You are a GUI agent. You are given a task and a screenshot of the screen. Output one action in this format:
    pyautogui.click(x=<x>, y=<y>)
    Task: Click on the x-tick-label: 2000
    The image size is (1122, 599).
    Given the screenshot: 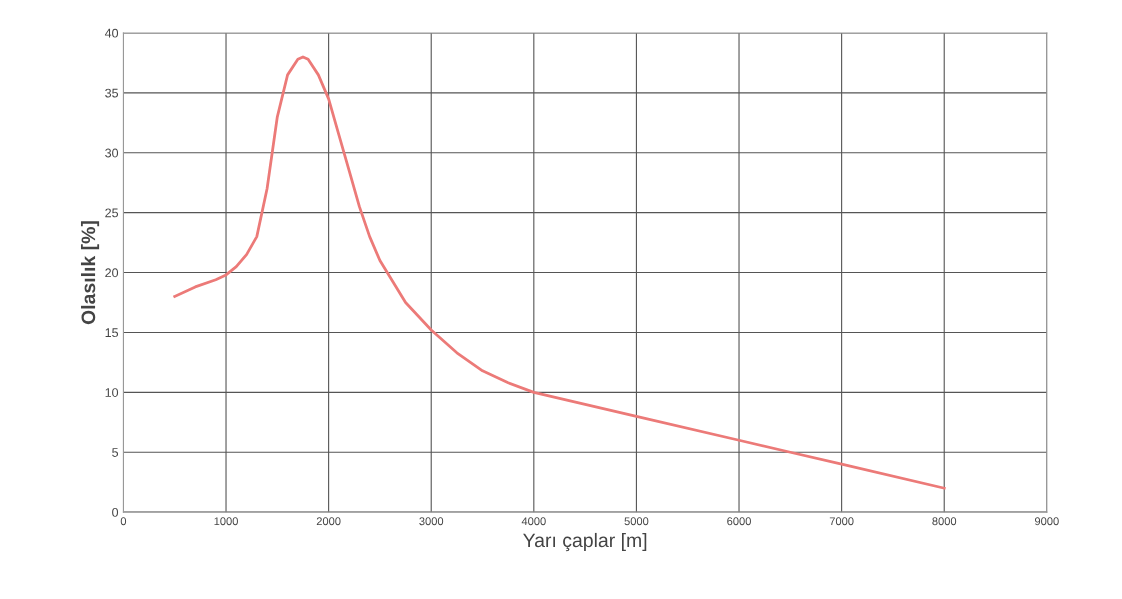 What is the action you would take?
    pyautogui.click(x=328, y=521)
    